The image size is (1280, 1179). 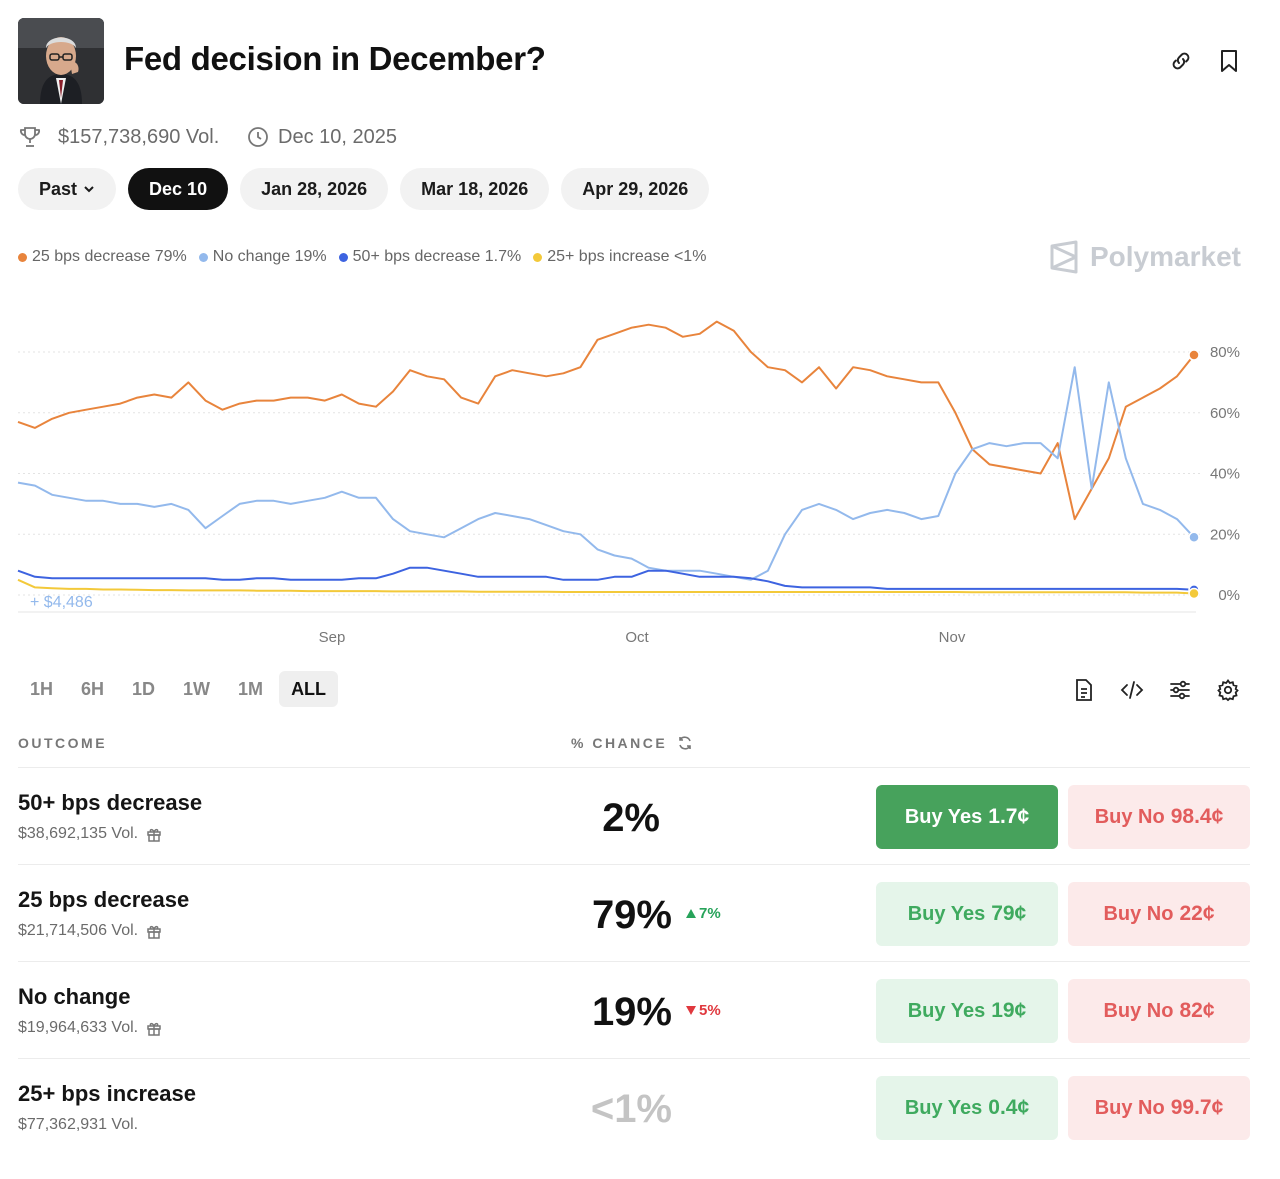 What do you see at coordinates (1197, 1010) in the screenshot?
I see `button-price: 82¢` at bounding box center [1197, 1010].